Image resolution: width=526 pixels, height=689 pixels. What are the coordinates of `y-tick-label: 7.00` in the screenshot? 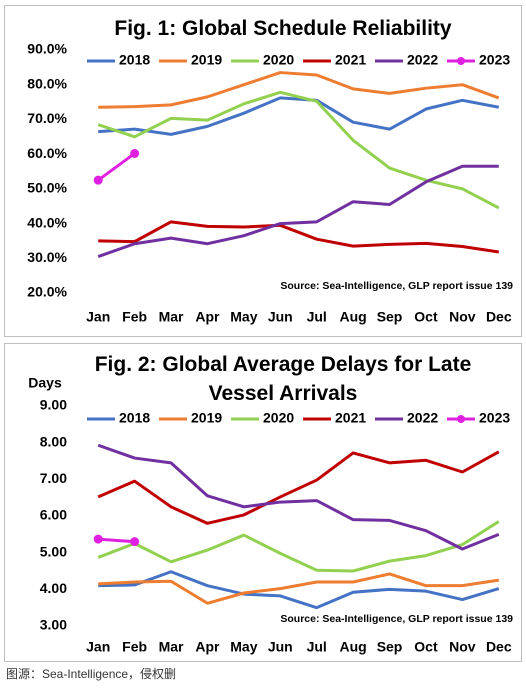 It's located at (53, 478).